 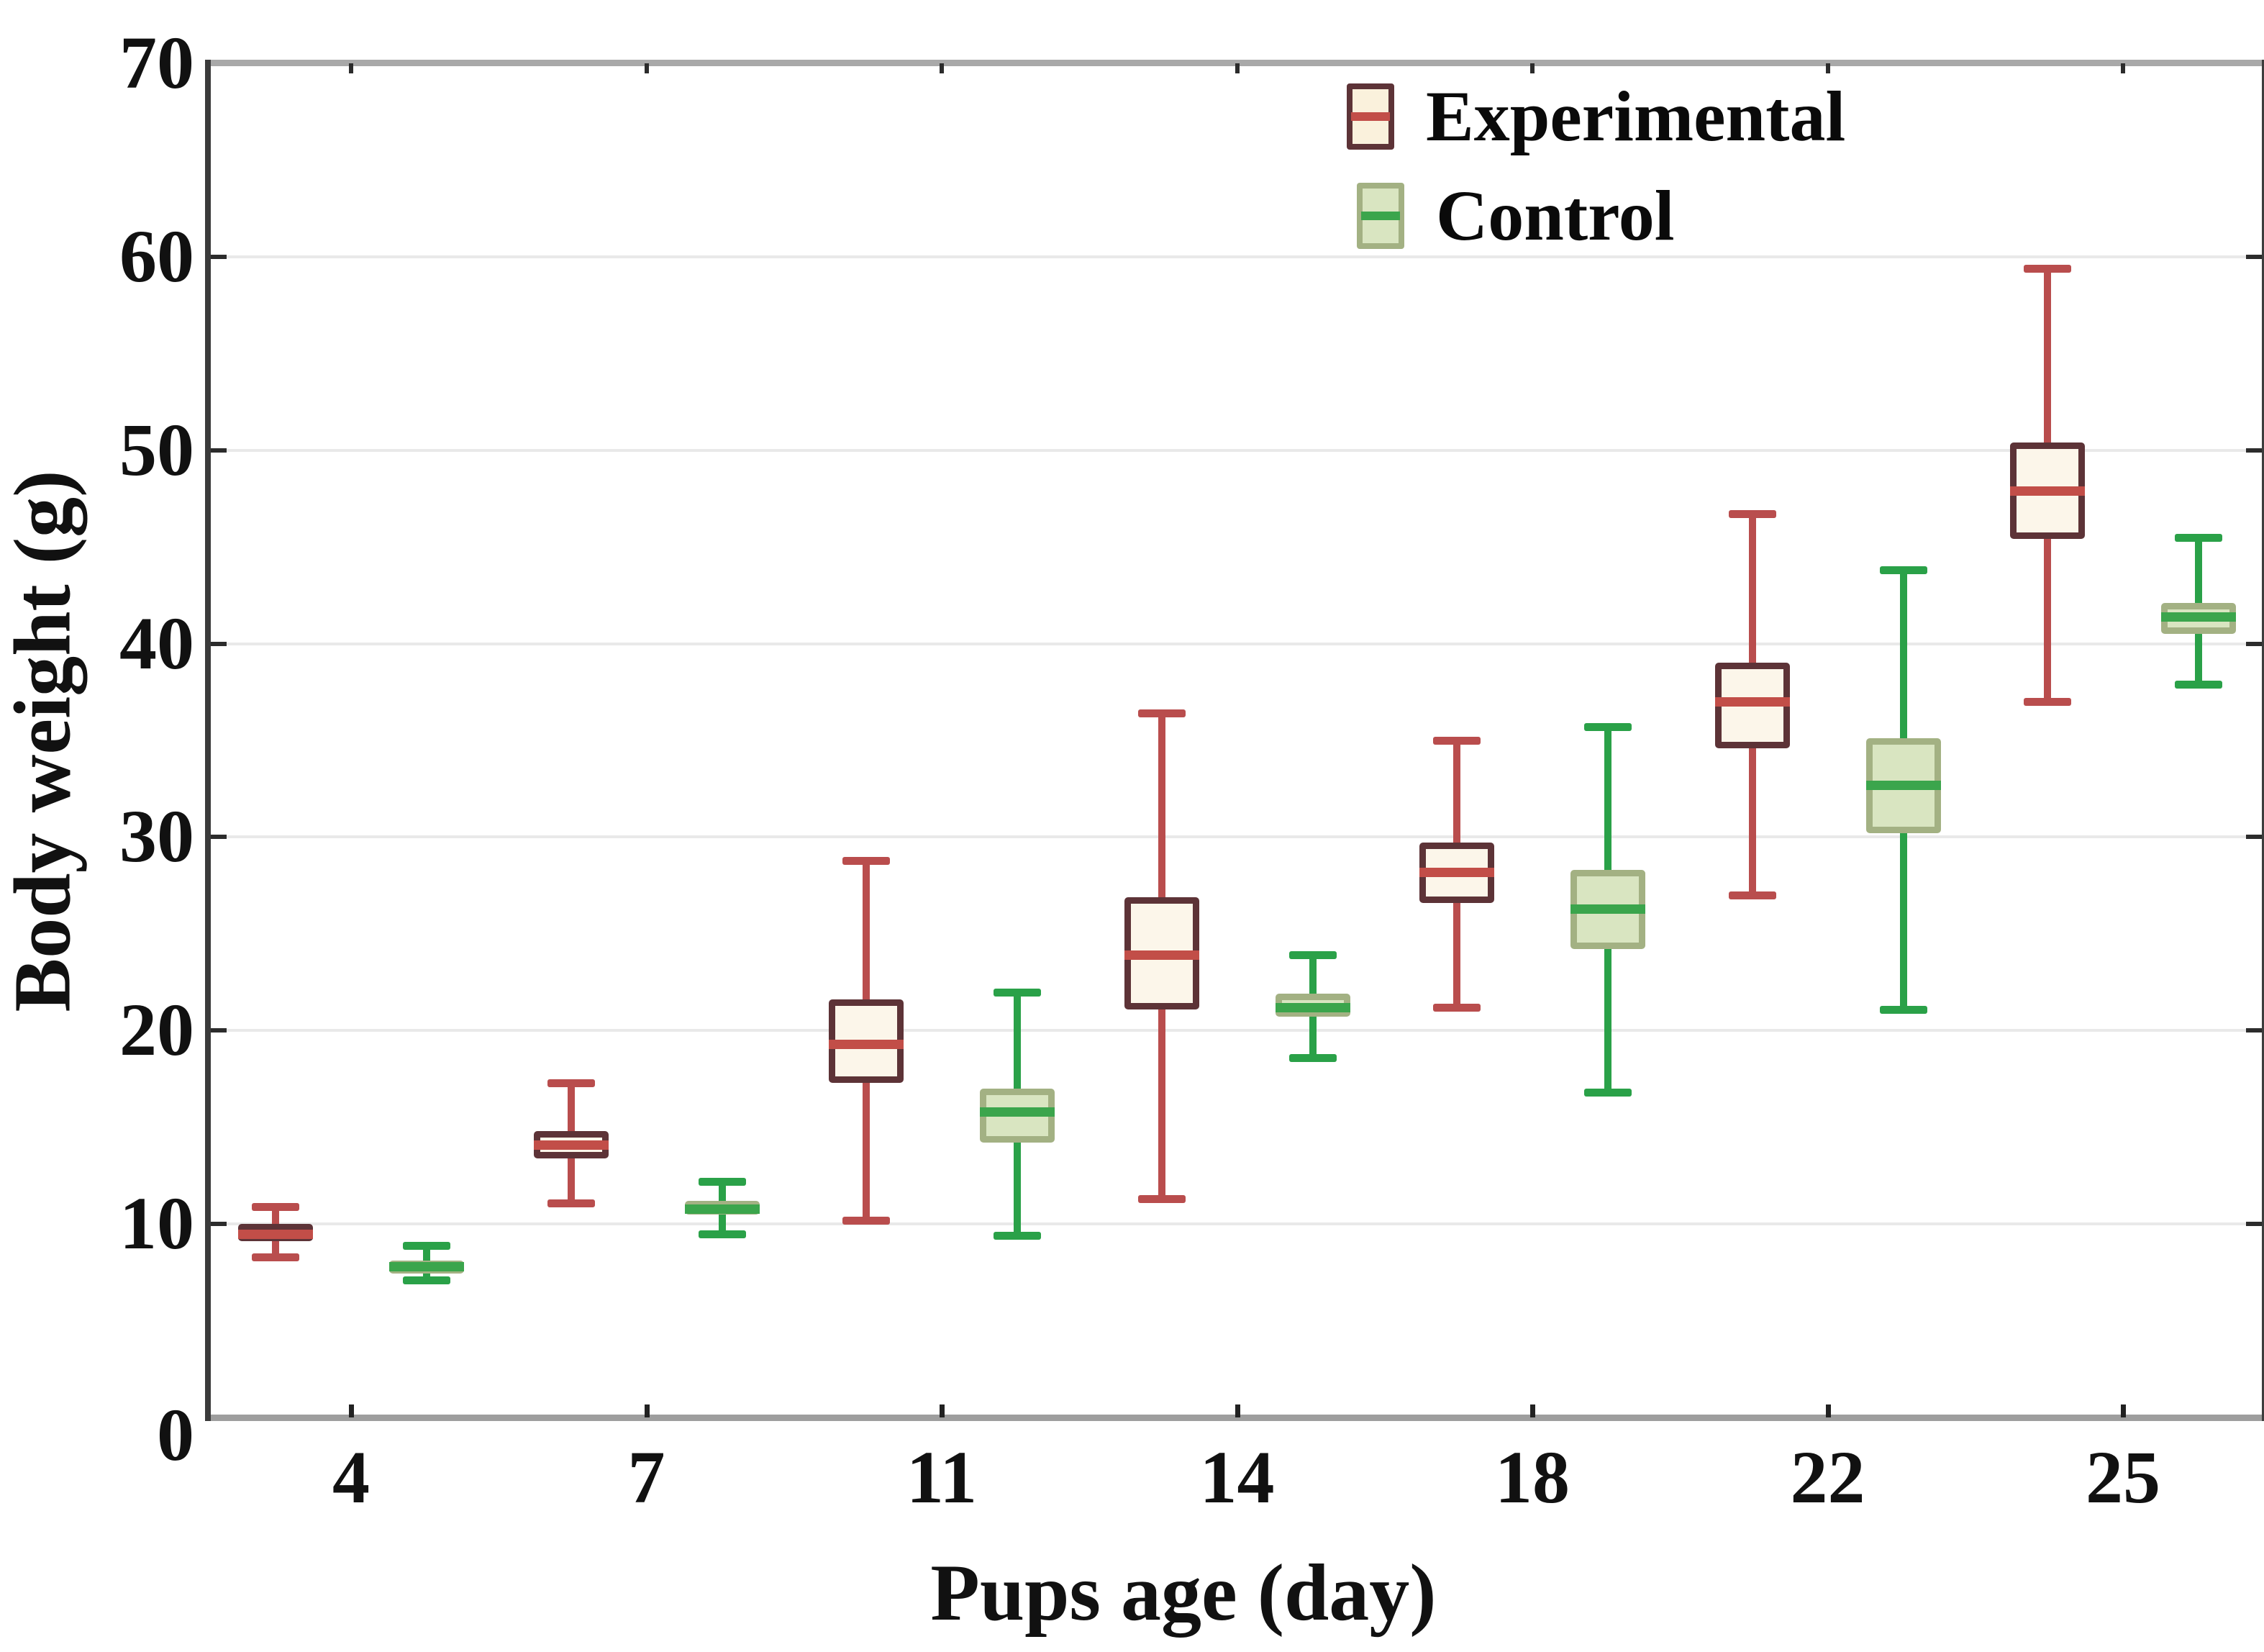 What do you see at coordinates (1236, 1418) in the screenshot?
I see `plot-frame-bottom` at bounding box center [1236, 1418].